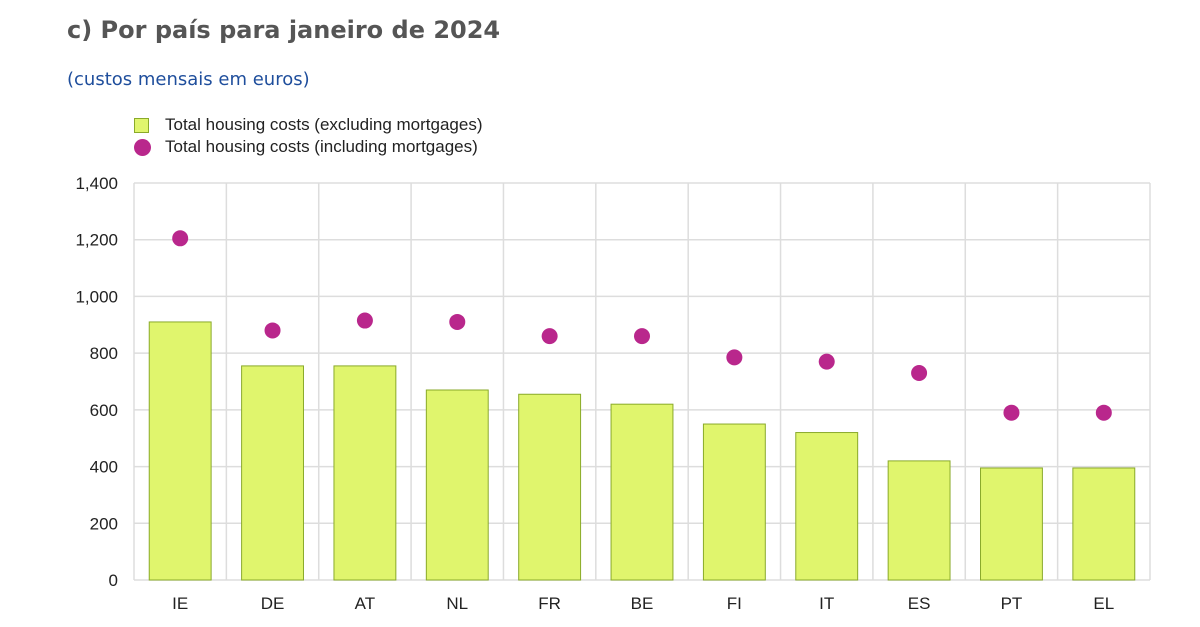 Image resolution: width=1200 pixels, height=627 pixels. What do you see at coordinates (141, 125) in the screenshot?
I see `legend-swatch-bar` at bounding box center [141, 125].